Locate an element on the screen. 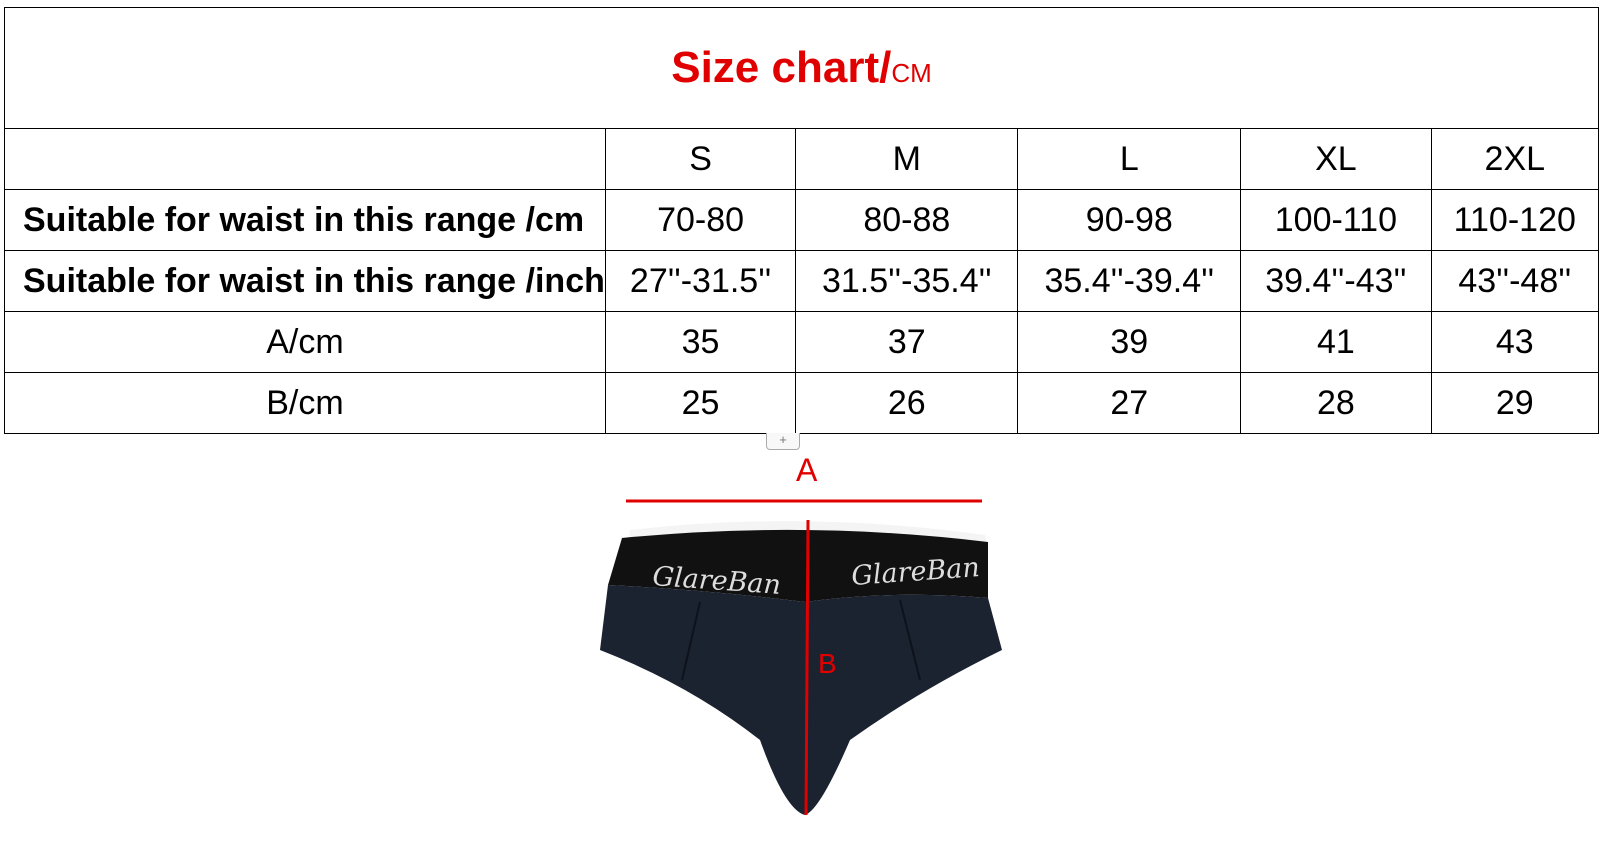 Image resolution: width=1599 pixels, height=843 pixels. cell: 39.4''-43'' is located at coordinates (1336, 281).